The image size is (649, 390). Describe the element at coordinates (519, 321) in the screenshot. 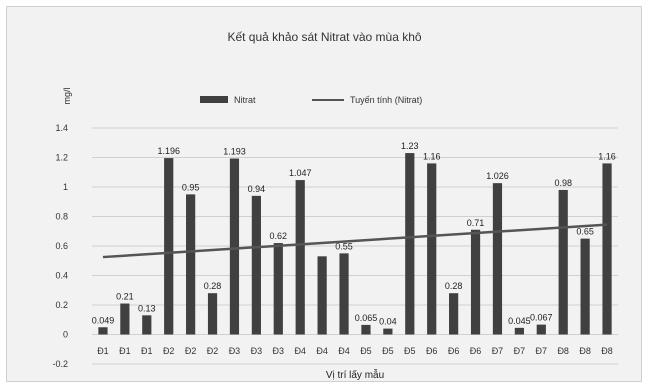

I see `data-label: 0.045` at that location.